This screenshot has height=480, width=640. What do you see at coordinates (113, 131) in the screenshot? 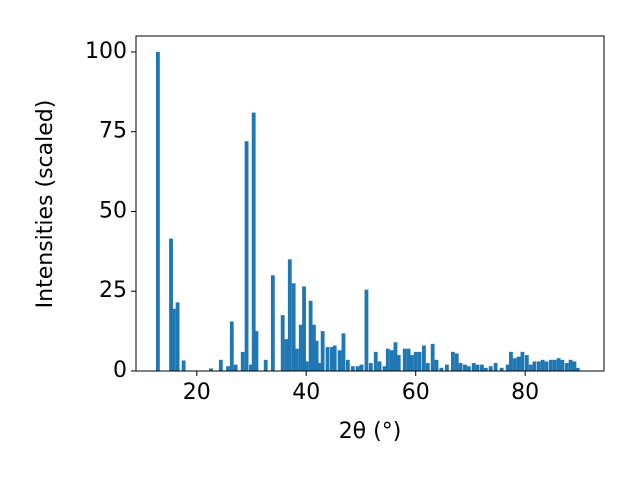
I see `y-tick-label: 75` at bounding box center [113, 131].